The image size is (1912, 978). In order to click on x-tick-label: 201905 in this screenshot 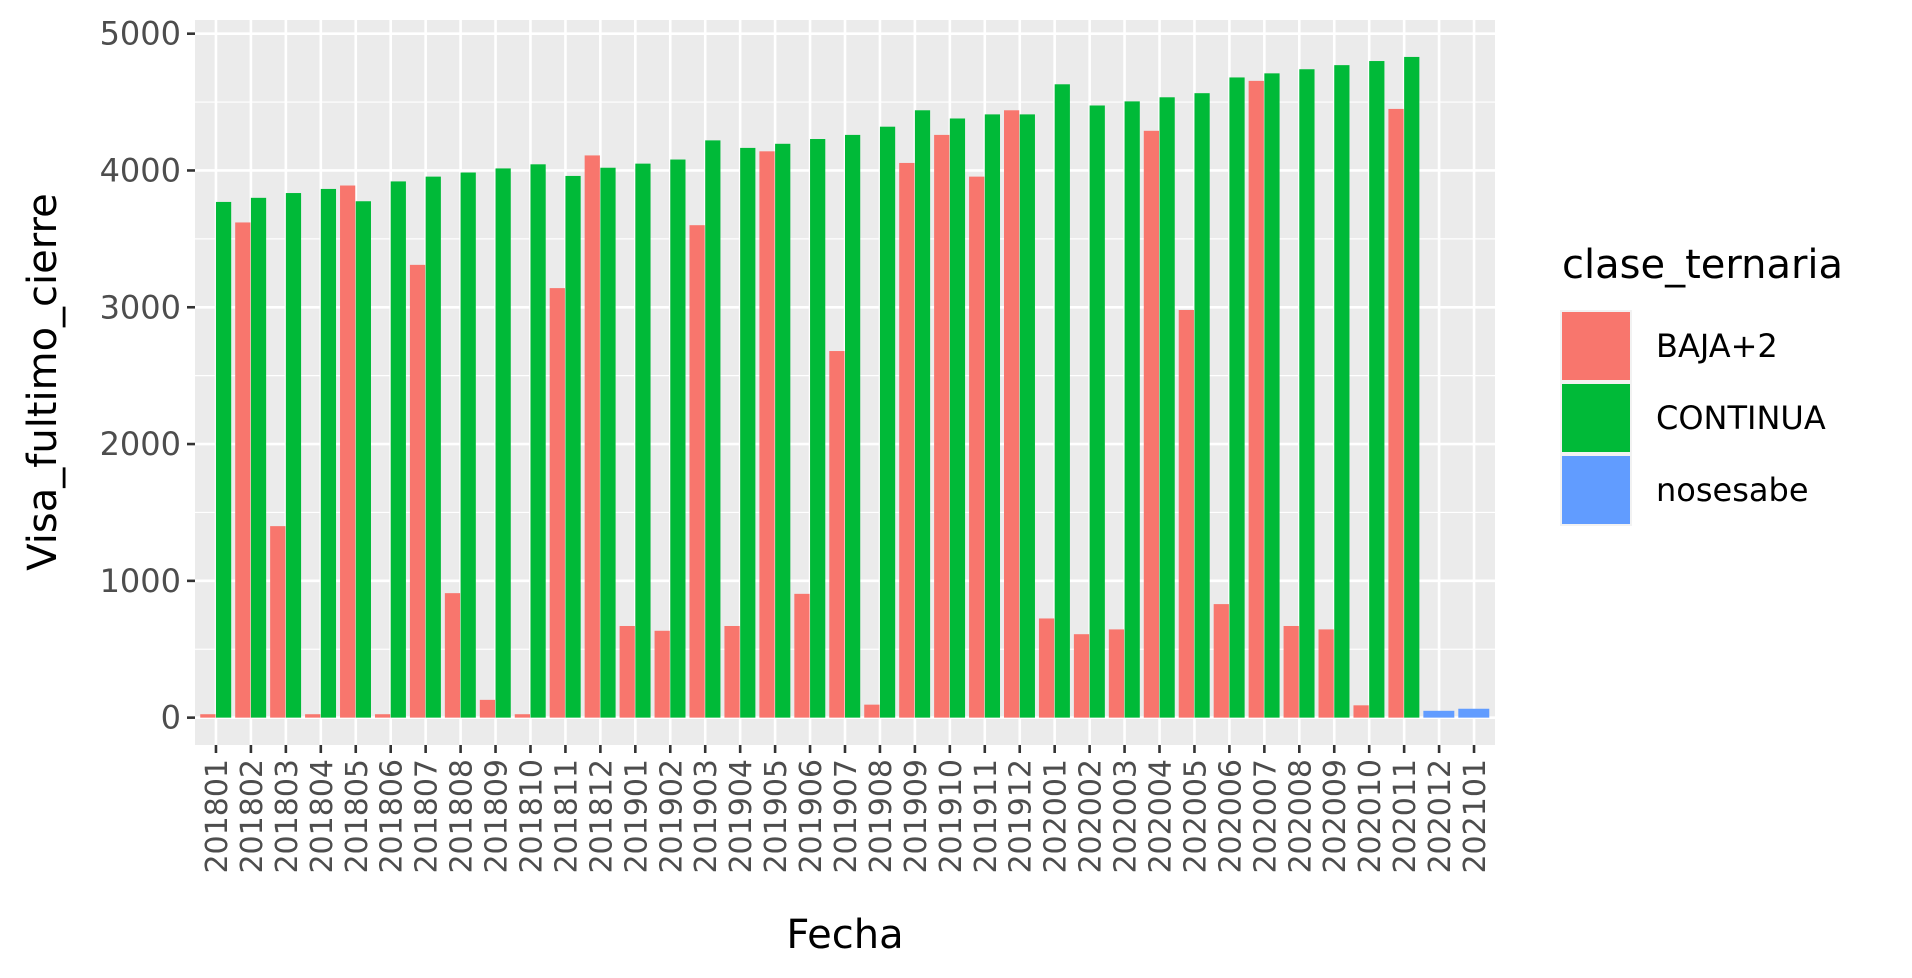, I will do `click(776, 816)`.